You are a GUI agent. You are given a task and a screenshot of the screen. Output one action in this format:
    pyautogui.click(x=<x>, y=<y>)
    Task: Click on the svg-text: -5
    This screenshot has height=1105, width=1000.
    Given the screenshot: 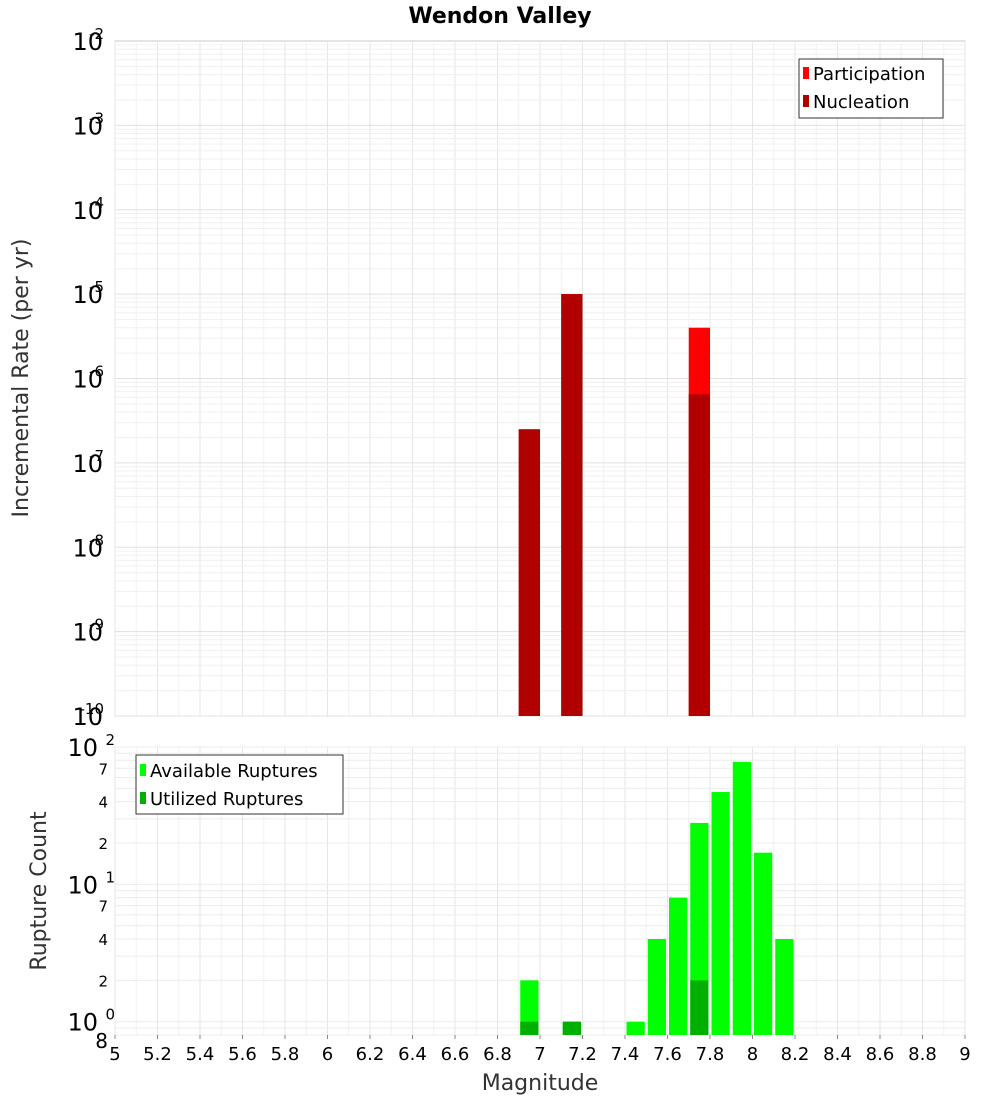 What is the action you would take?
    pyautogui.click(x=96, y=287)
    